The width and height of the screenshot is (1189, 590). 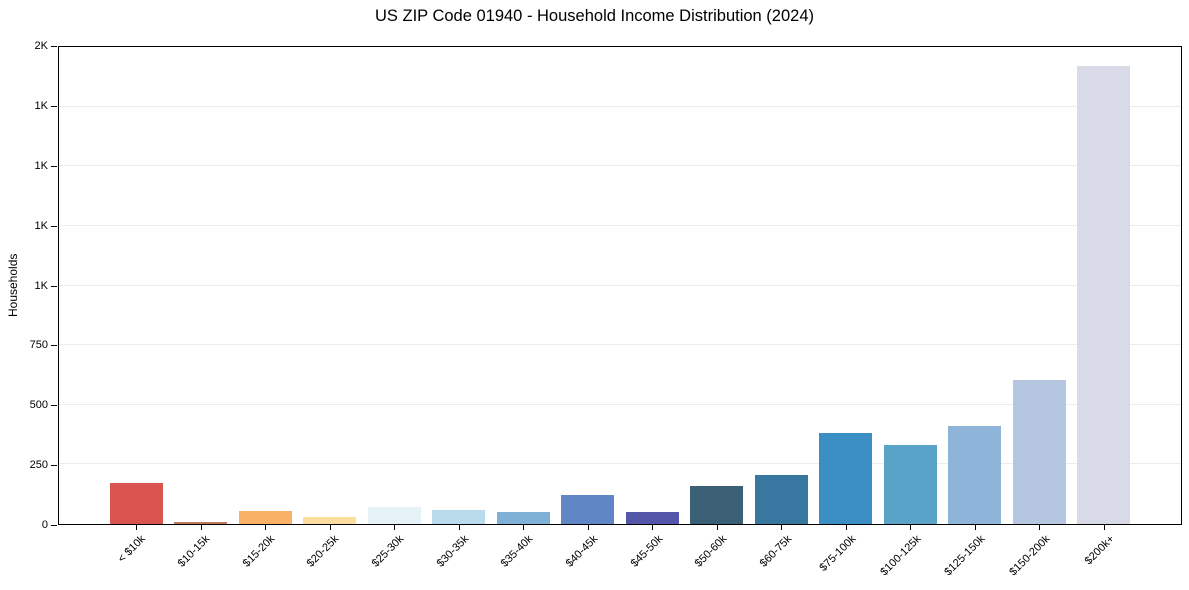 I want to click on x-tick-label-text: $20-25k, so click(x=323, y=551).